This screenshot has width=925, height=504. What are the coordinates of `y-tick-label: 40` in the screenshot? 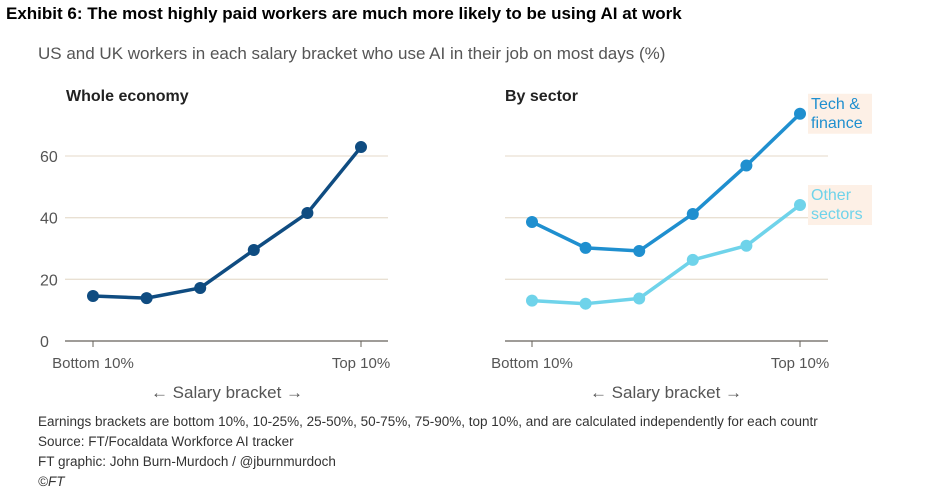 It's located at (49, 219).